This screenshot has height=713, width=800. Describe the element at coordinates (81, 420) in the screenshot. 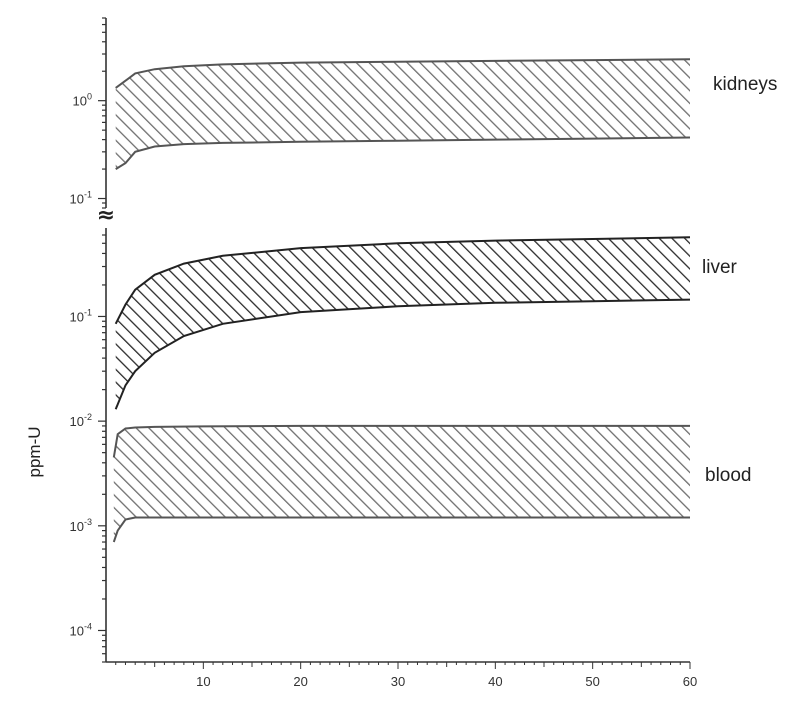

I see `y-tick-label: 10⁻²` at that location.